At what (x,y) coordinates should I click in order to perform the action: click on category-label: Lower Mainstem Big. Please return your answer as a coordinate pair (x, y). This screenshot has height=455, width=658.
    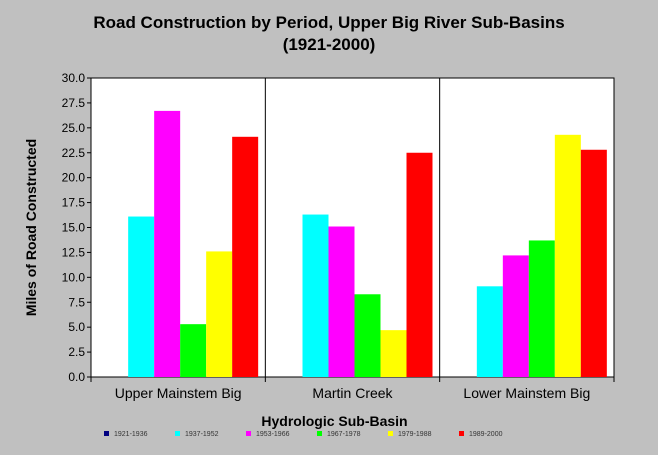
    Looking at the image, I should click on (526, 393).